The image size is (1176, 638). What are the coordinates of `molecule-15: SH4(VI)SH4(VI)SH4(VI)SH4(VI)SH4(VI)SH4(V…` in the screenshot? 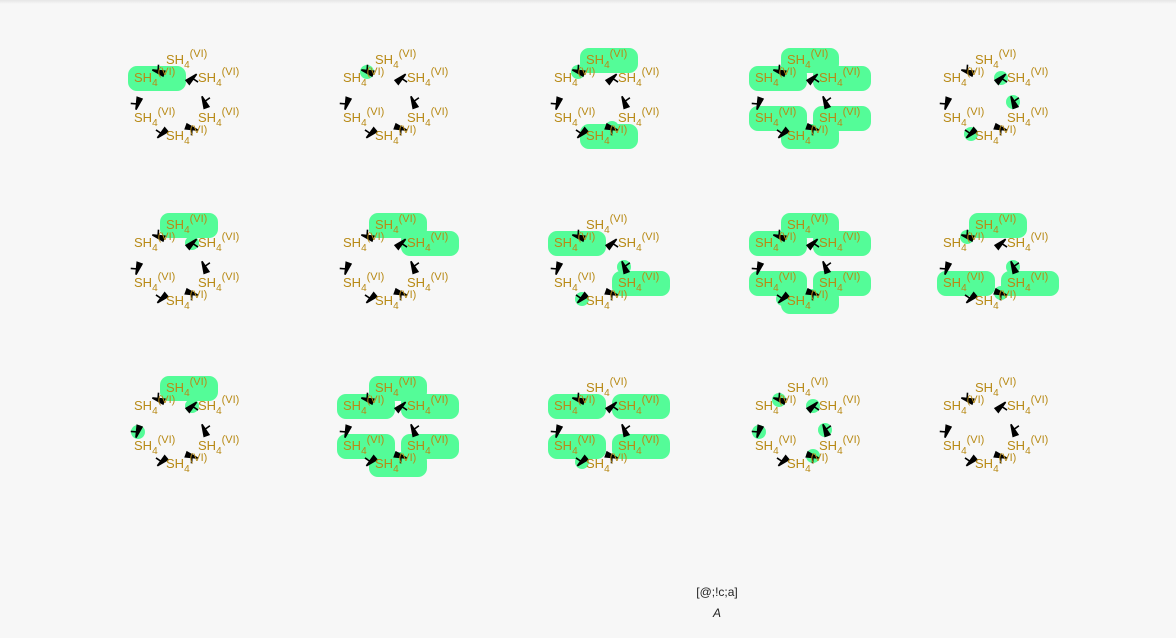 It's located at (993, 425).